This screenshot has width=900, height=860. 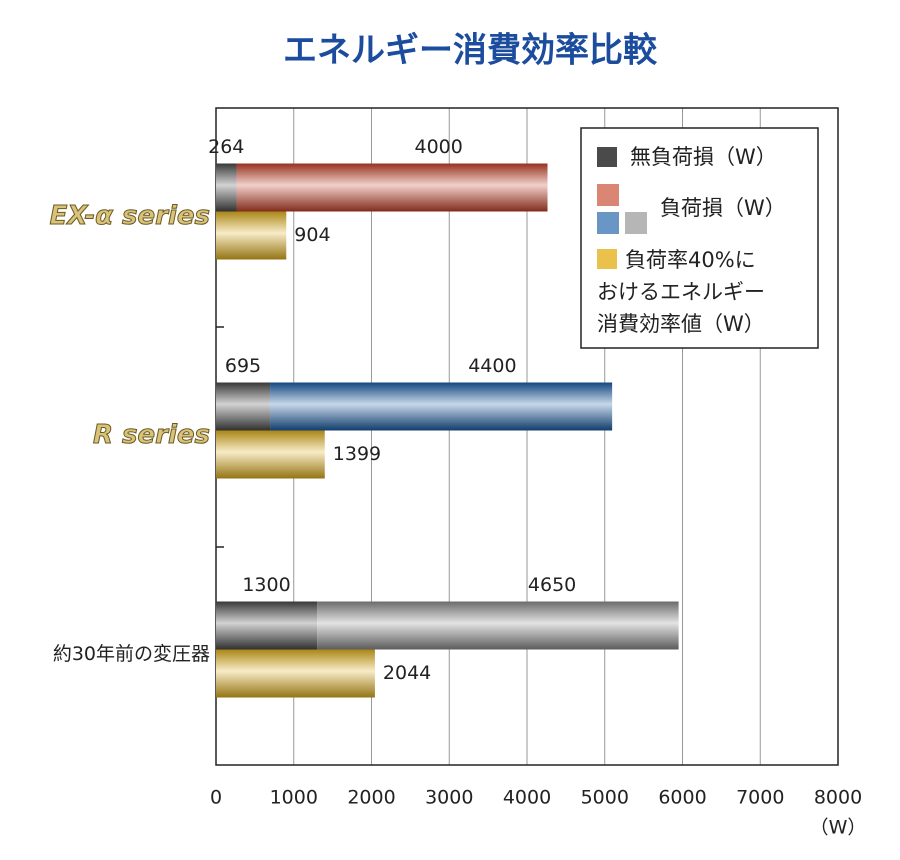 What do you see at coordinates (131, 654) in the screenshot?
I see `category-label: 約30年前の変圧器` at bounding box center [131, 654].